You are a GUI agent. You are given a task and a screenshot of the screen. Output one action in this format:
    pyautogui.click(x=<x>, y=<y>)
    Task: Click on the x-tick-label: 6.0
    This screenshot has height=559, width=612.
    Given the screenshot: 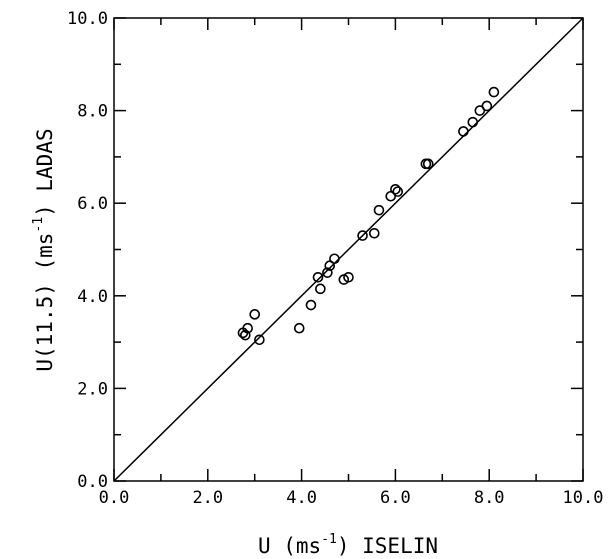 What is the action you would take?
    pyautogui.click(x=395, y=498)
    